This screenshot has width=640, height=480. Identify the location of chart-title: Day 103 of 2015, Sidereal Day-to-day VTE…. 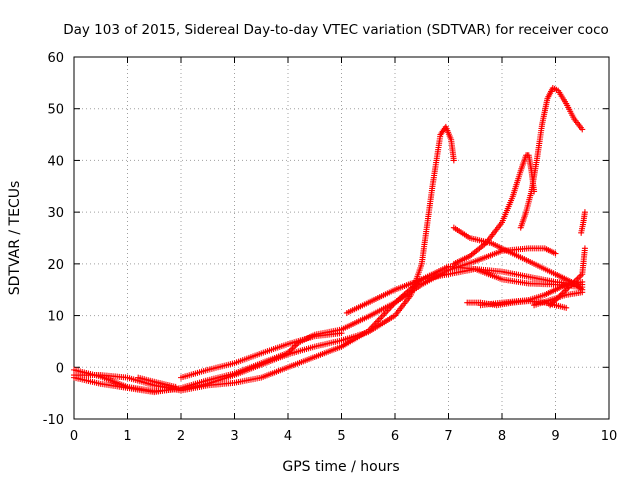
(336, 30).